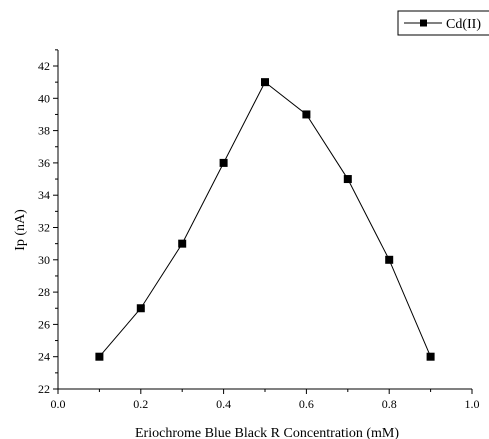 The height and width of the screenshot is (439, 489). Describe the element at coordinates (44, 228) in the screenshot. I see `y-tick-label: 32` at that location.